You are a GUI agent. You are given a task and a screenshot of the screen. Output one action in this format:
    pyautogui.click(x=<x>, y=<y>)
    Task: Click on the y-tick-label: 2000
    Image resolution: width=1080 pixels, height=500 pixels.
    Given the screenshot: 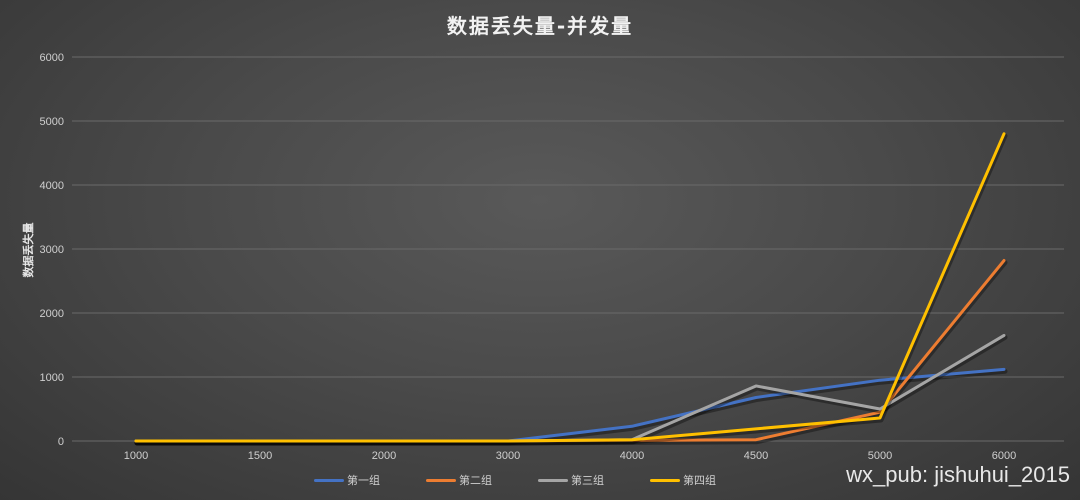 What is the action you would take?
    pyautogui.click(x=52, y=314)
    